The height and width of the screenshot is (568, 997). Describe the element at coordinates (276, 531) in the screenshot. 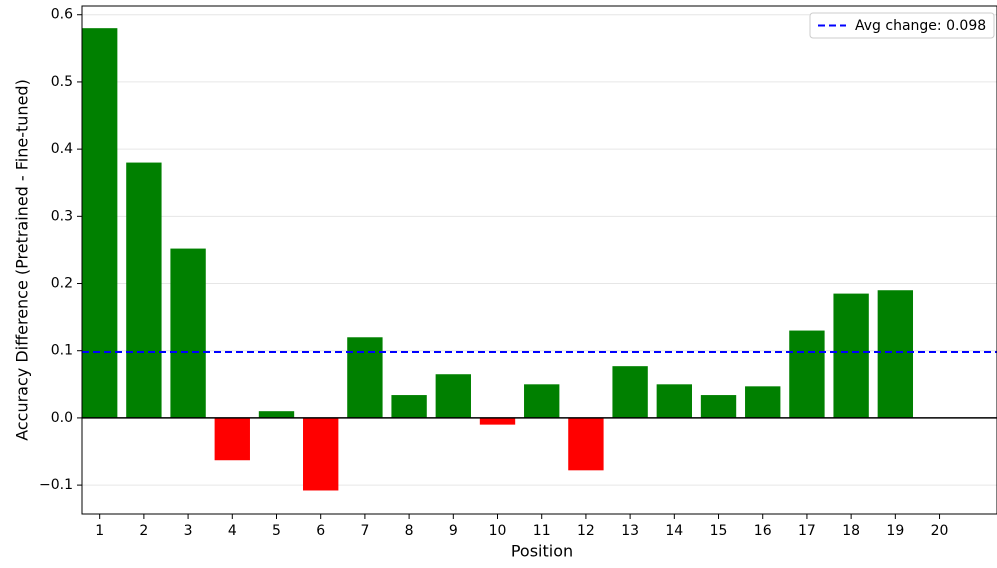

I see `x-tick-label: 5` at that location.